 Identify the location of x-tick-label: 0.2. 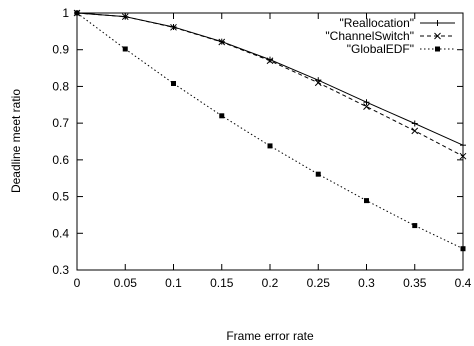
(270, 283).